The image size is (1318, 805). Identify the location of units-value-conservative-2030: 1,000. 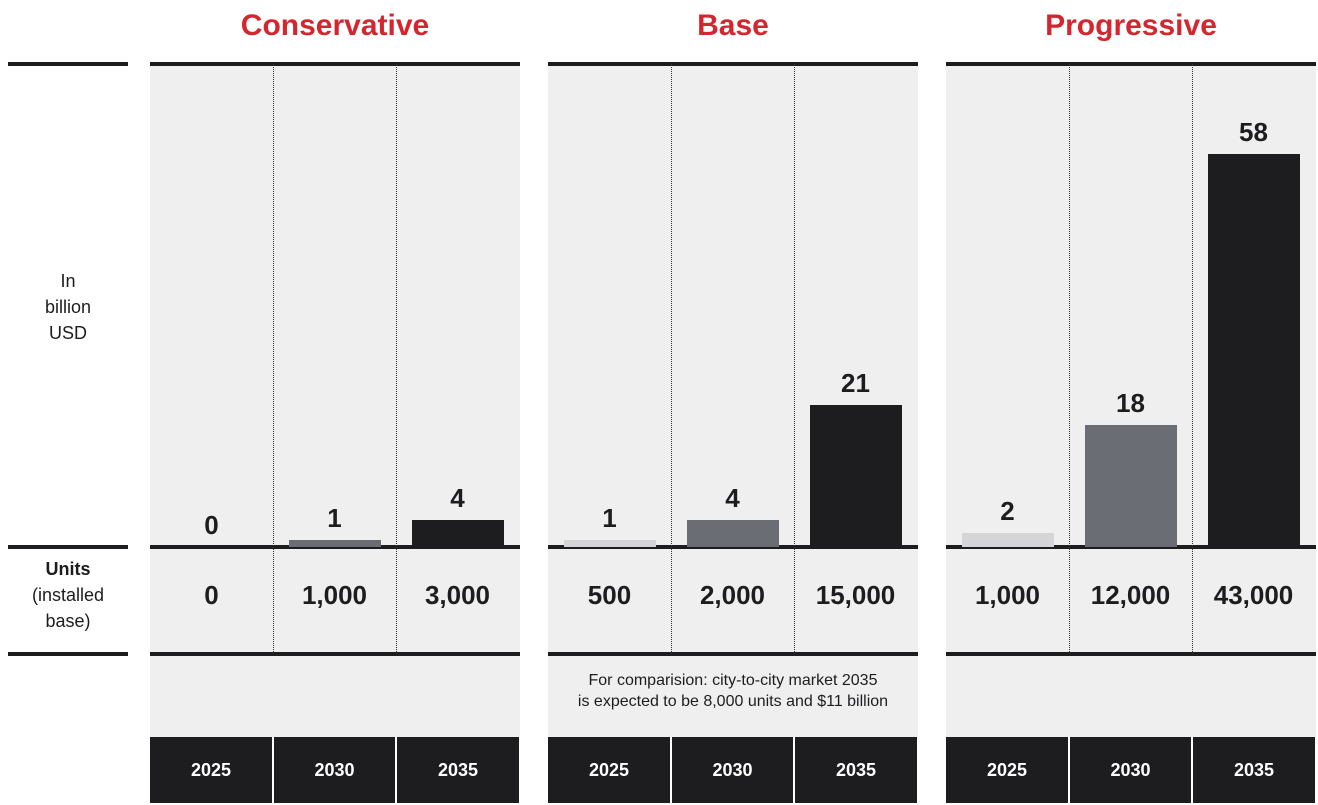
(334, 595).